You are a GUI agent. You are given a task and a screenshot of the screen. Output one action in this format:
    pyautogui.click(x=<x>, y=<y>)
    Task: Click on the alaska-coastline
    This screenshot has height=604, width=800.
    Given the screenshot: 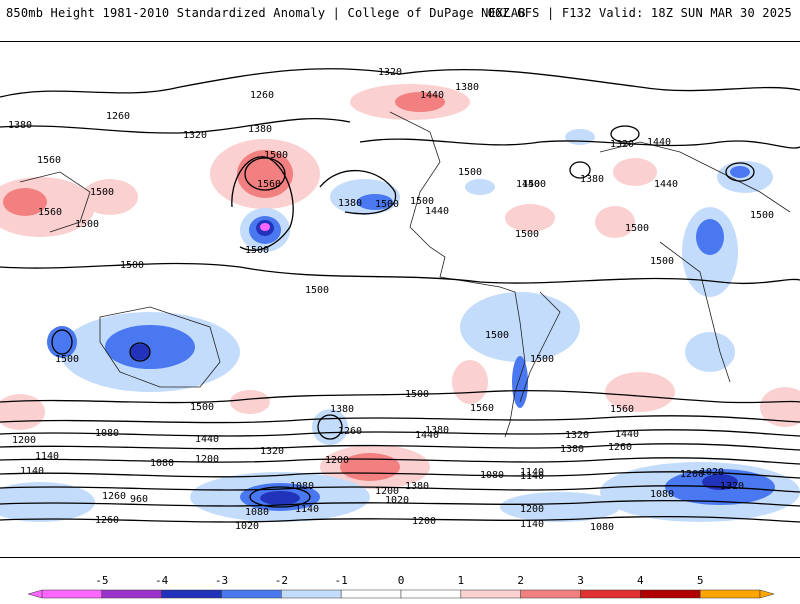 What is the action you would take?
    pyautogui.click(x=55, y=202)
    